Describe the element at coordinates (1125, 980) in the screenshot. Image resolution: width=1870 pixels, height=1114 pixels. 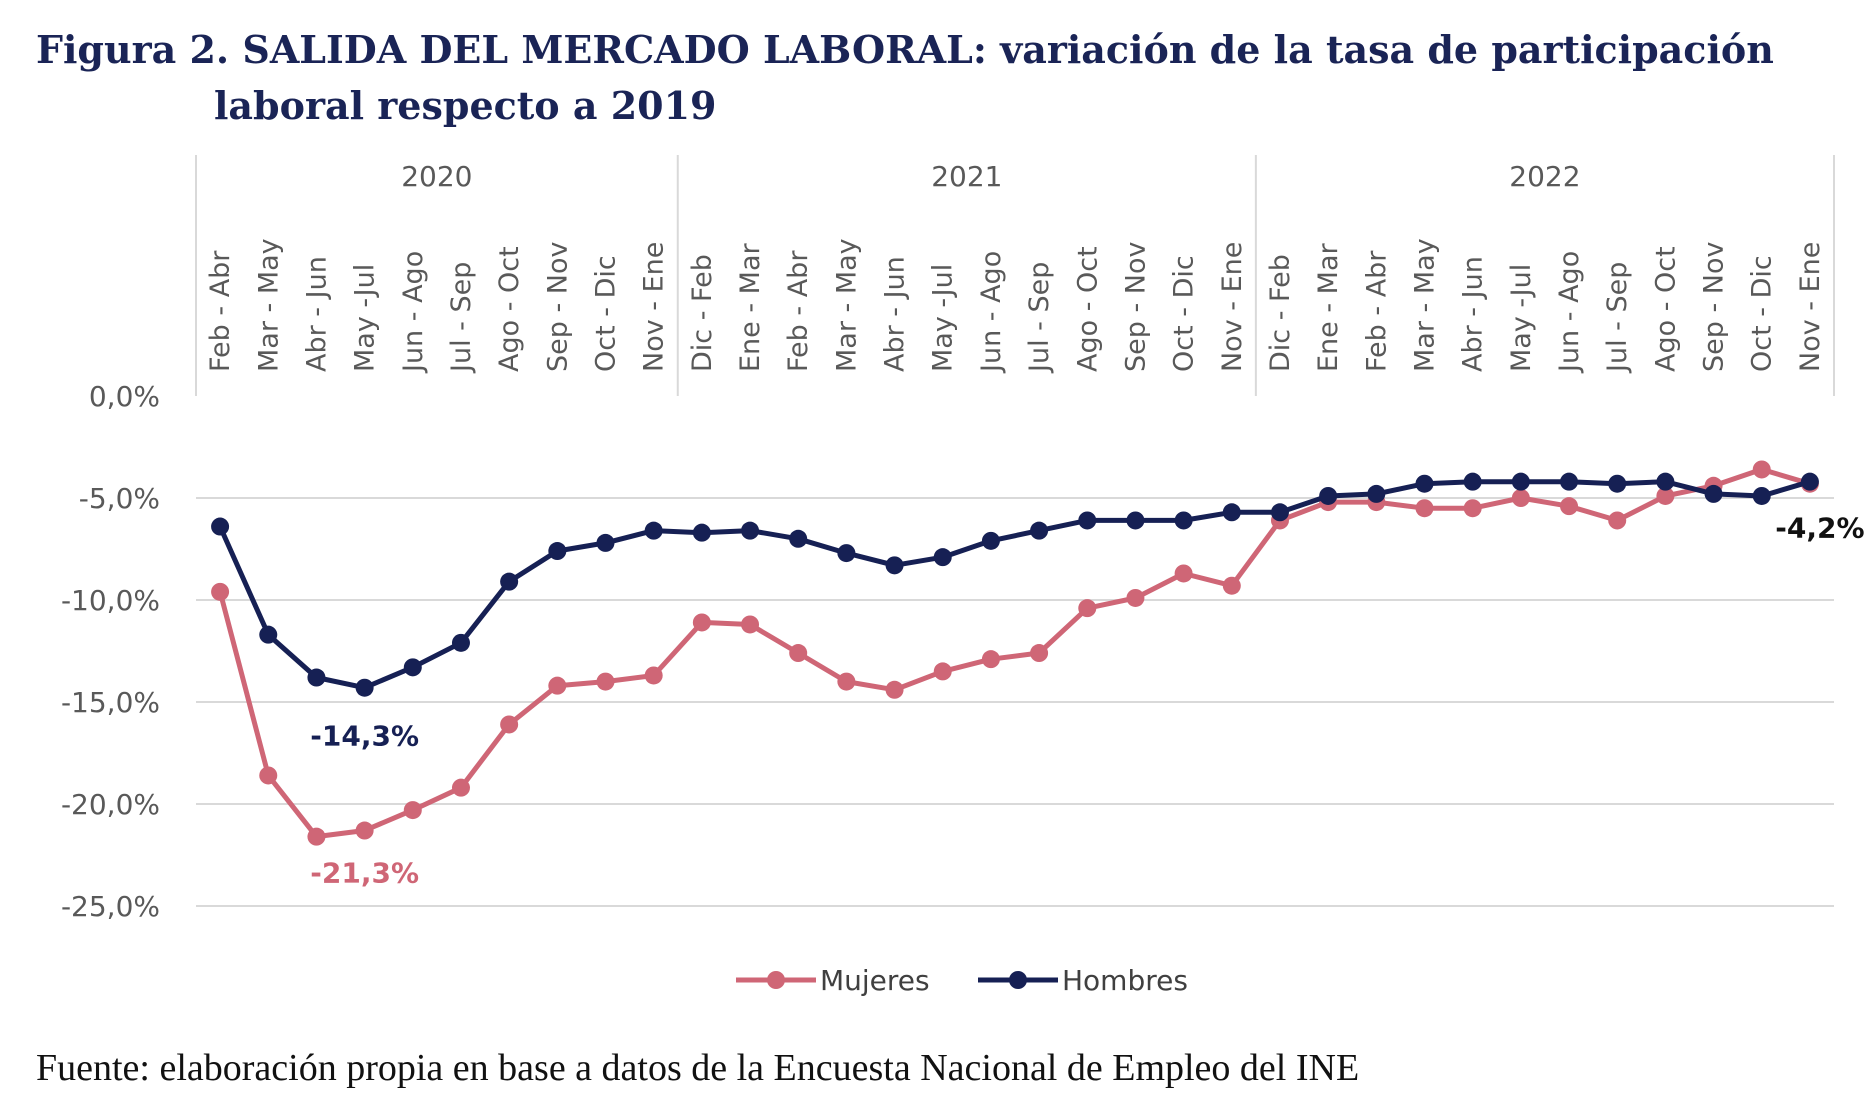
I see `legend-label: Hombres` at that location.